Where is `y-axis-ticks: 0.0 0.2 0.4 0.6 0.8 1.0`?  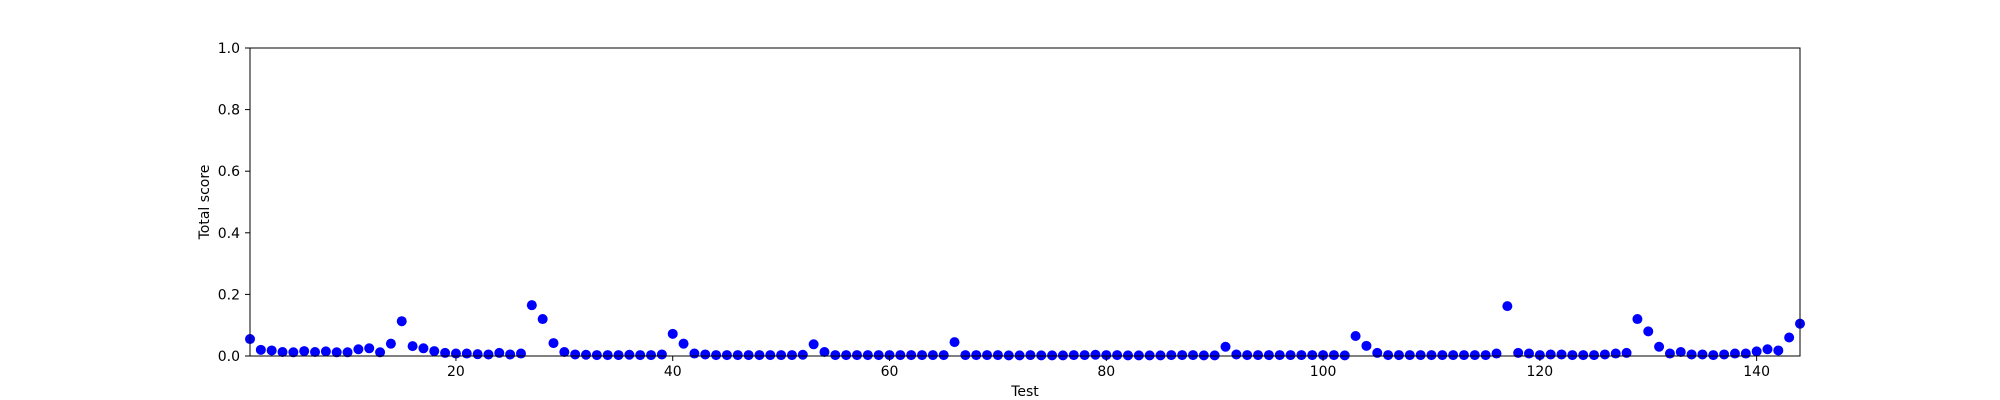
y-axis-ticks: 0.0 0.2 0.4 0.6 0.8 1.0 is located at coordinates (234, 203).